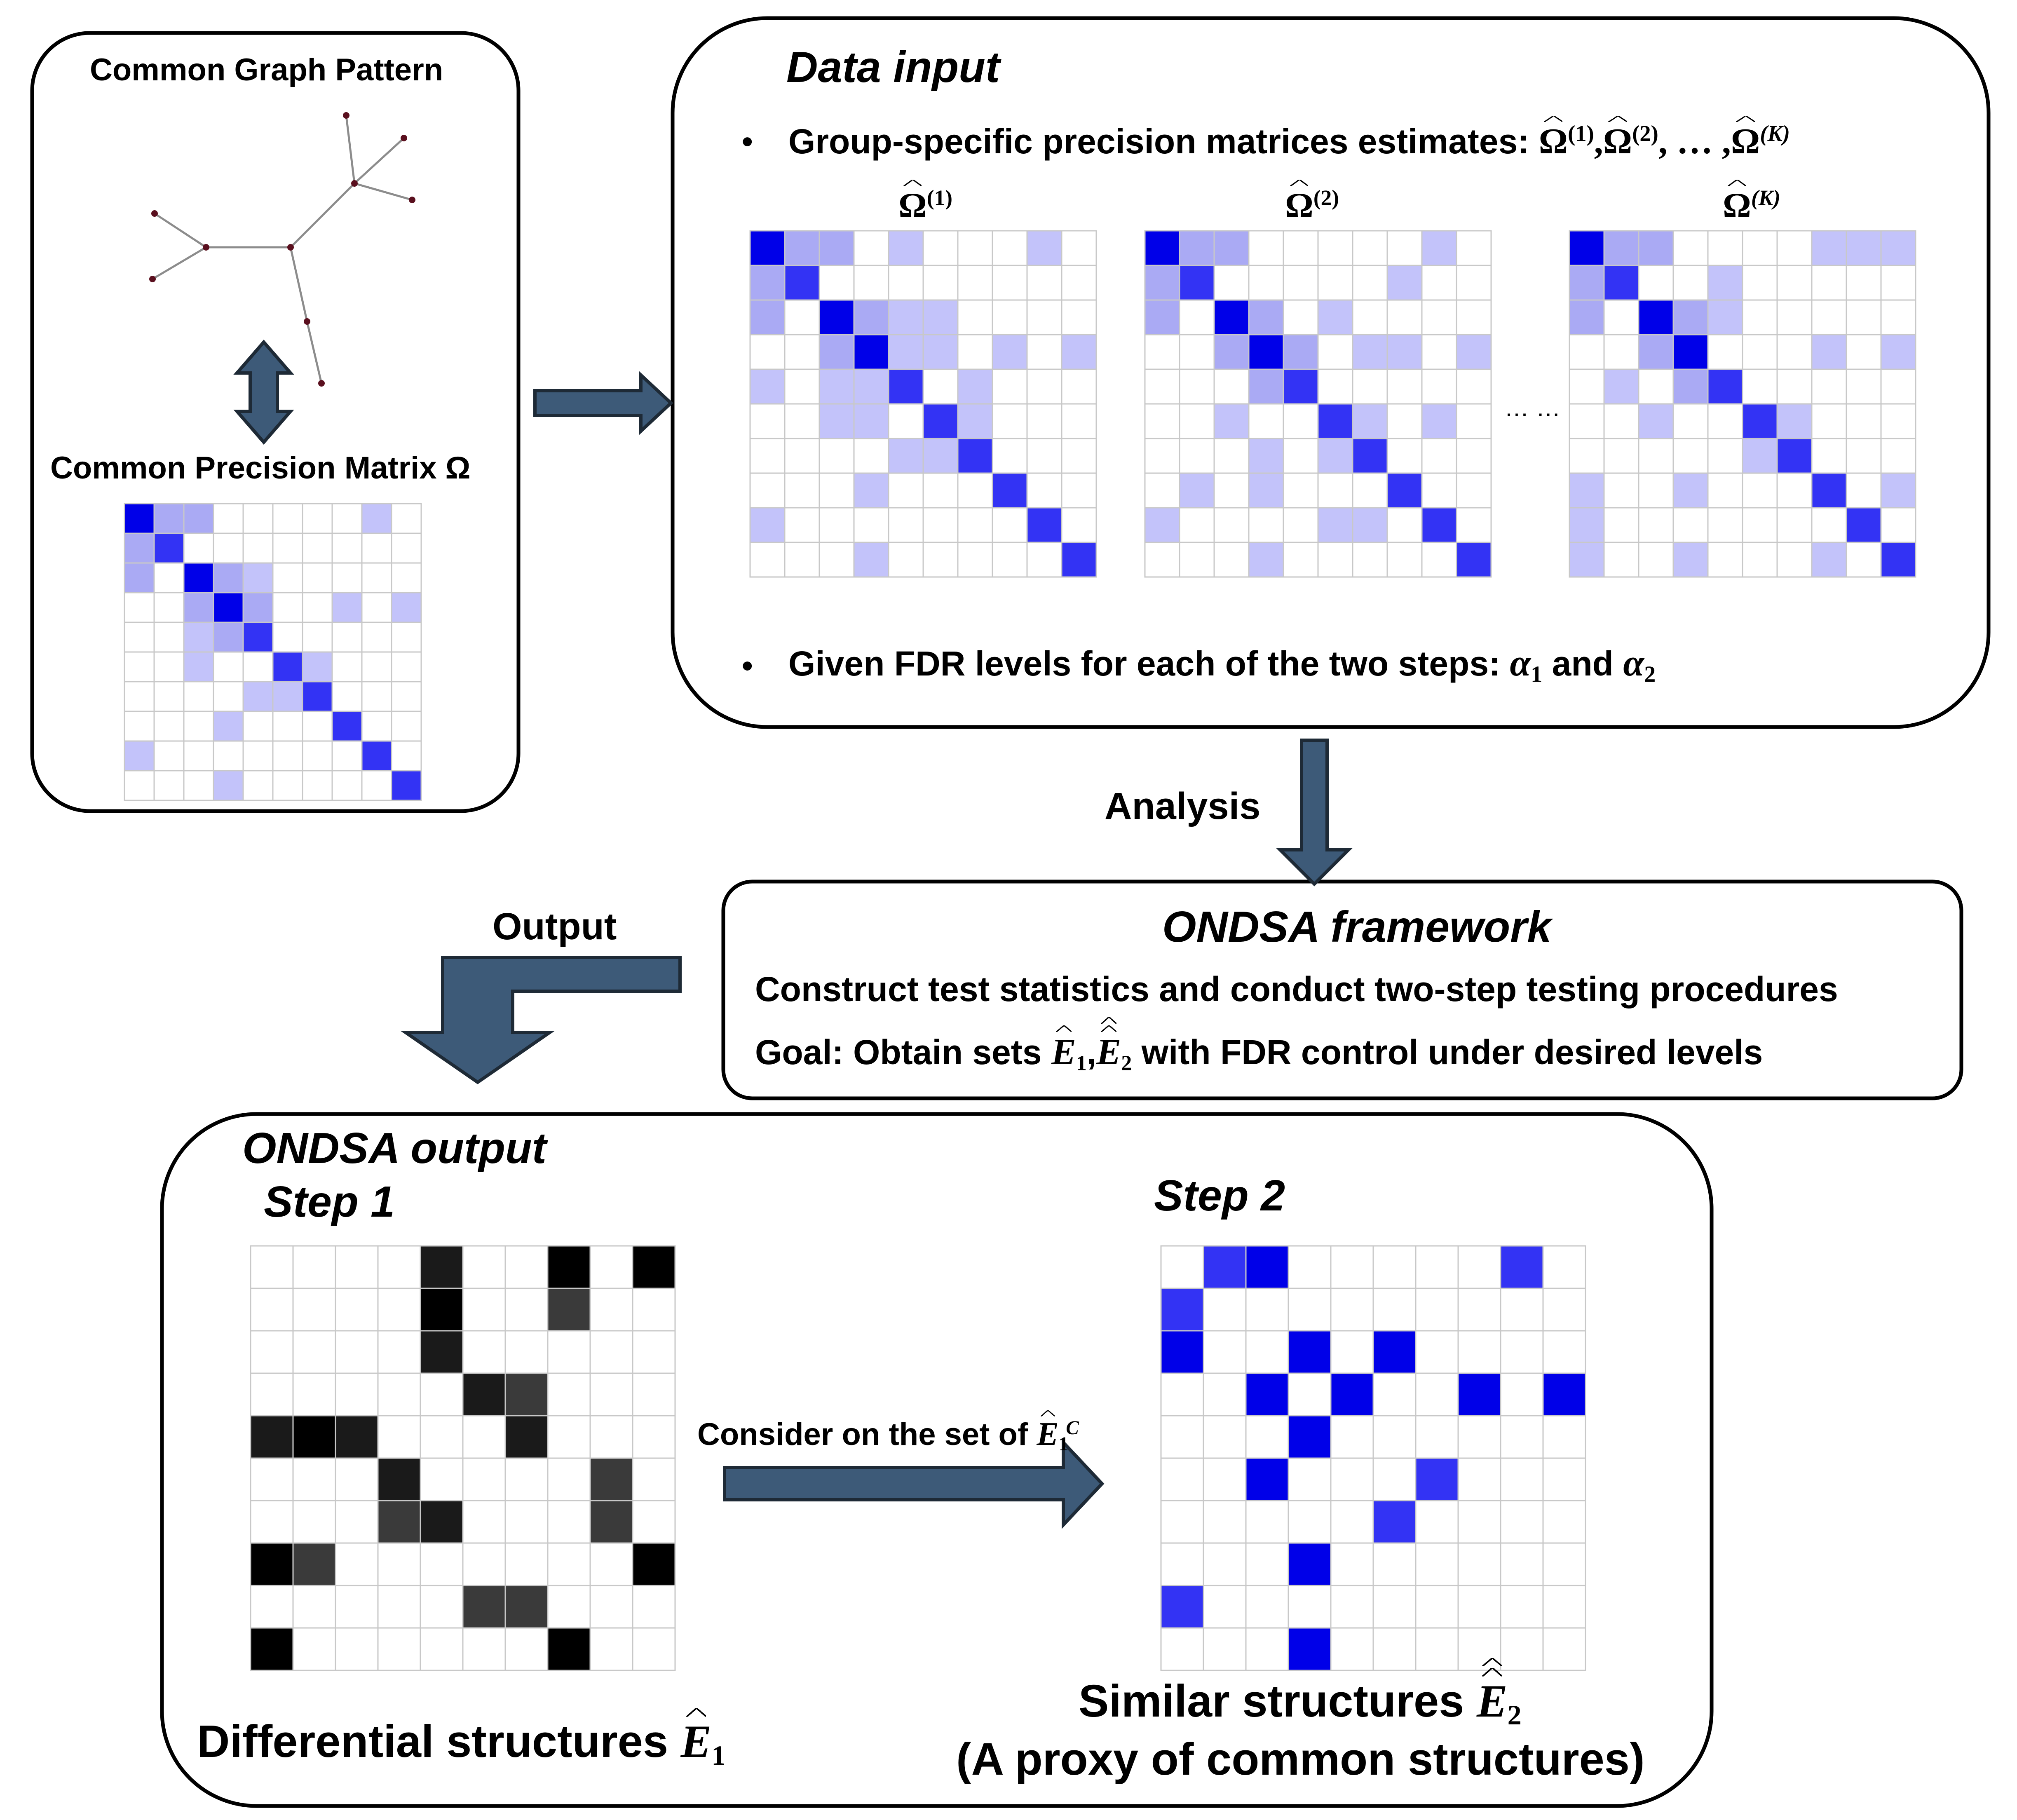 This screenshot has height=1820, width=2017. Describe the element at coordinates (1664, 138) in the screenshot. I see `omega-list: Ω(1),Ω(2), … ,Ω(K)` at that location.